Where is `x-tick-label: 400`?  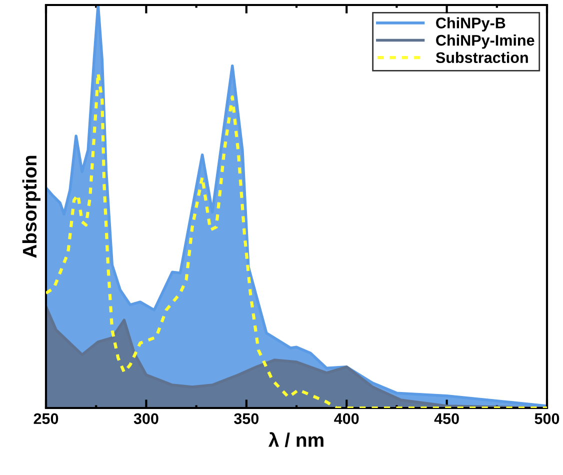 x-tick-label: 400 is located at coordinates (346, 418).